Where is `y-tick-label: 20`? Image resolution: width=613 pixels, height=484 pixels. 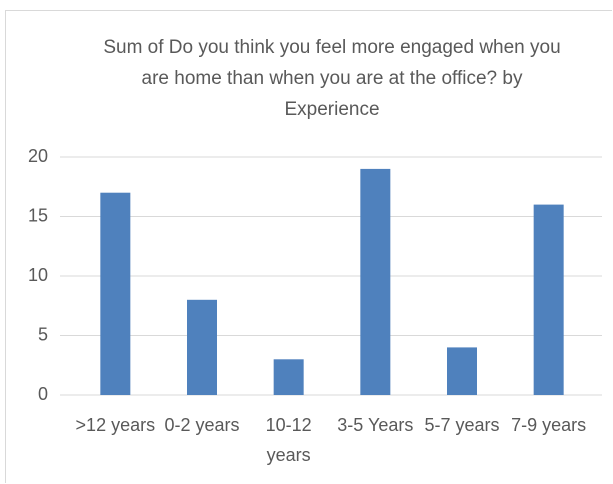 y-tick-label: 20 is located at coordinates (38, 156).